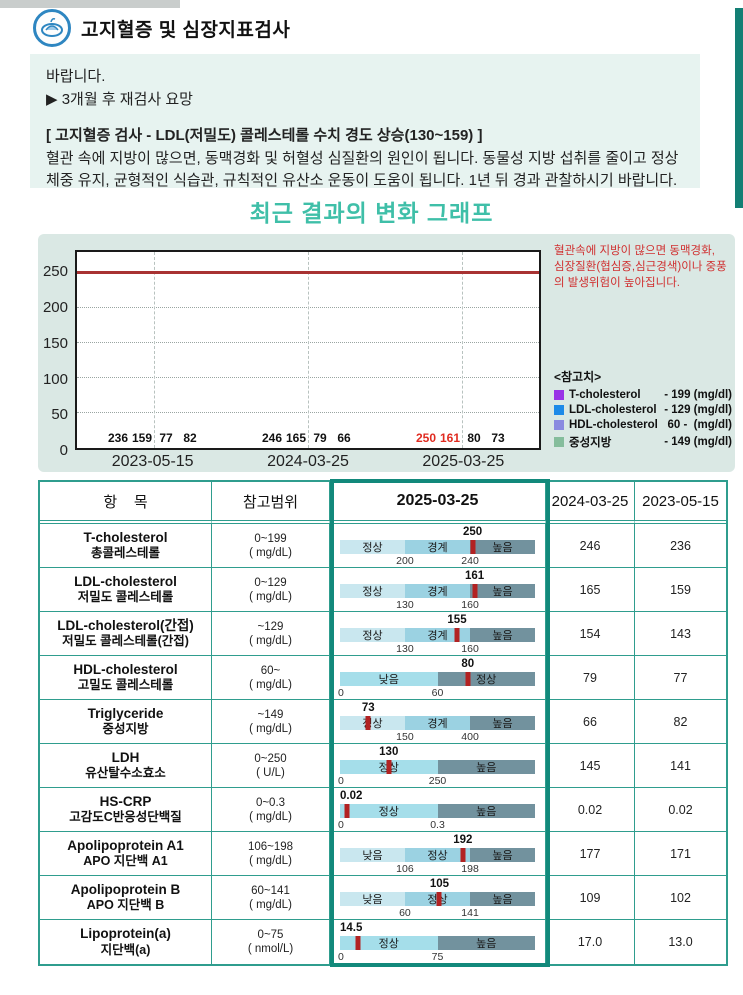 The width and height of the screenshot is (743, 995). I want to click on previous-value-cell: 159, so click(680, 590).